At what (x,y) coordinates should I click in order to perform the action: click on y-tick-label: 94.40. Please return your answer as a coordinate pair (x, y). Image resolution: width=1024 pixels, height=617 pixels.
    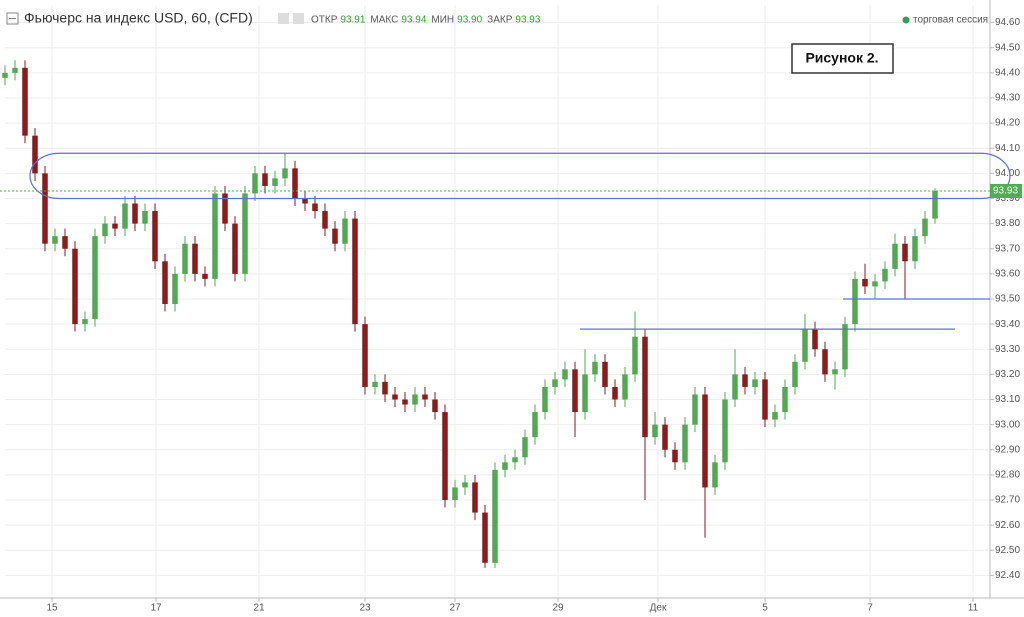
    Looking at the image, I should click on (1007, 72).